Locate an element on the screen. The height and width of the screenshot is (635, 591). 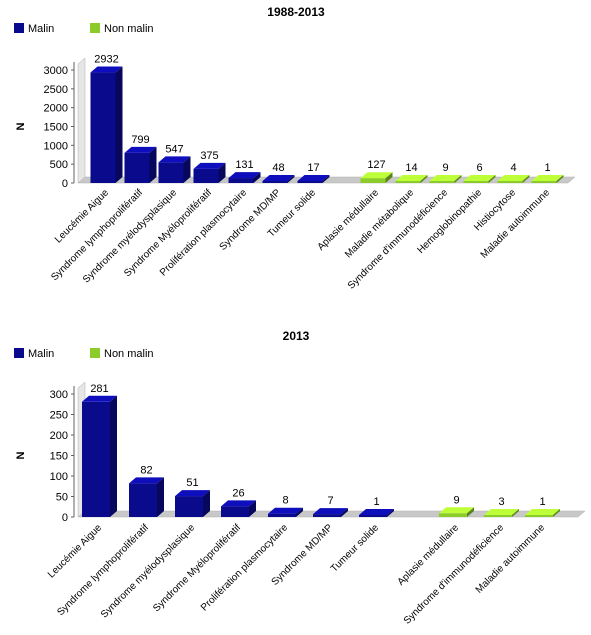
bar-malin: 8 is located at coordinates (285, 506).